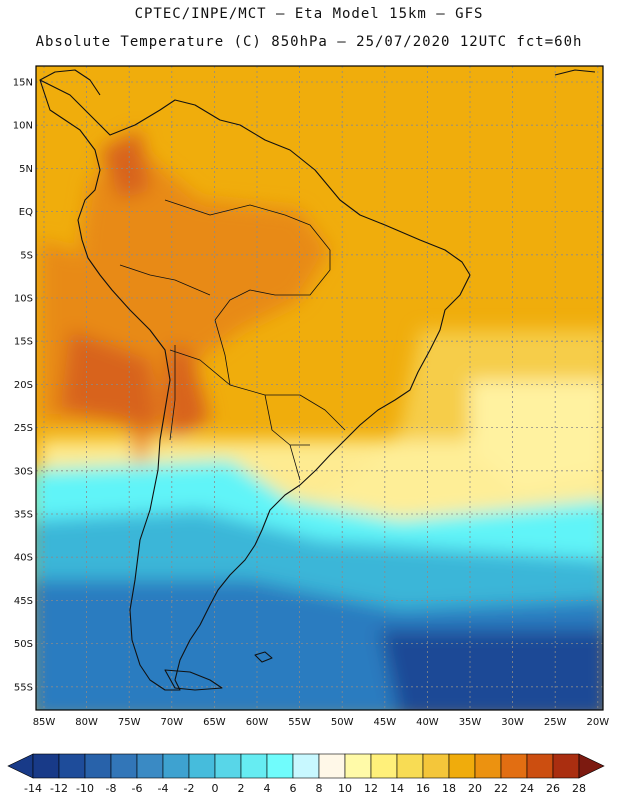 The height and width of the screenshot is (800, 618). Describe the element at coordinates (475, 788) in the screenshot. I see `colorbar-label: 20` at that location.